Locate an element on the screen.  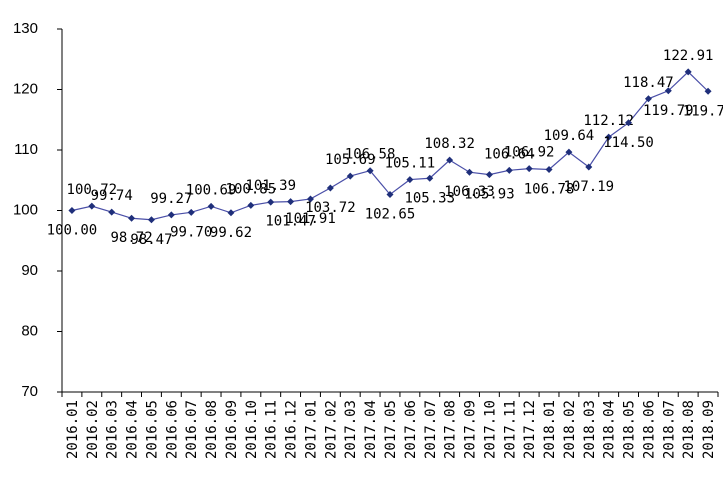
data-label: 99.74 is located at coordinates (112, 196).